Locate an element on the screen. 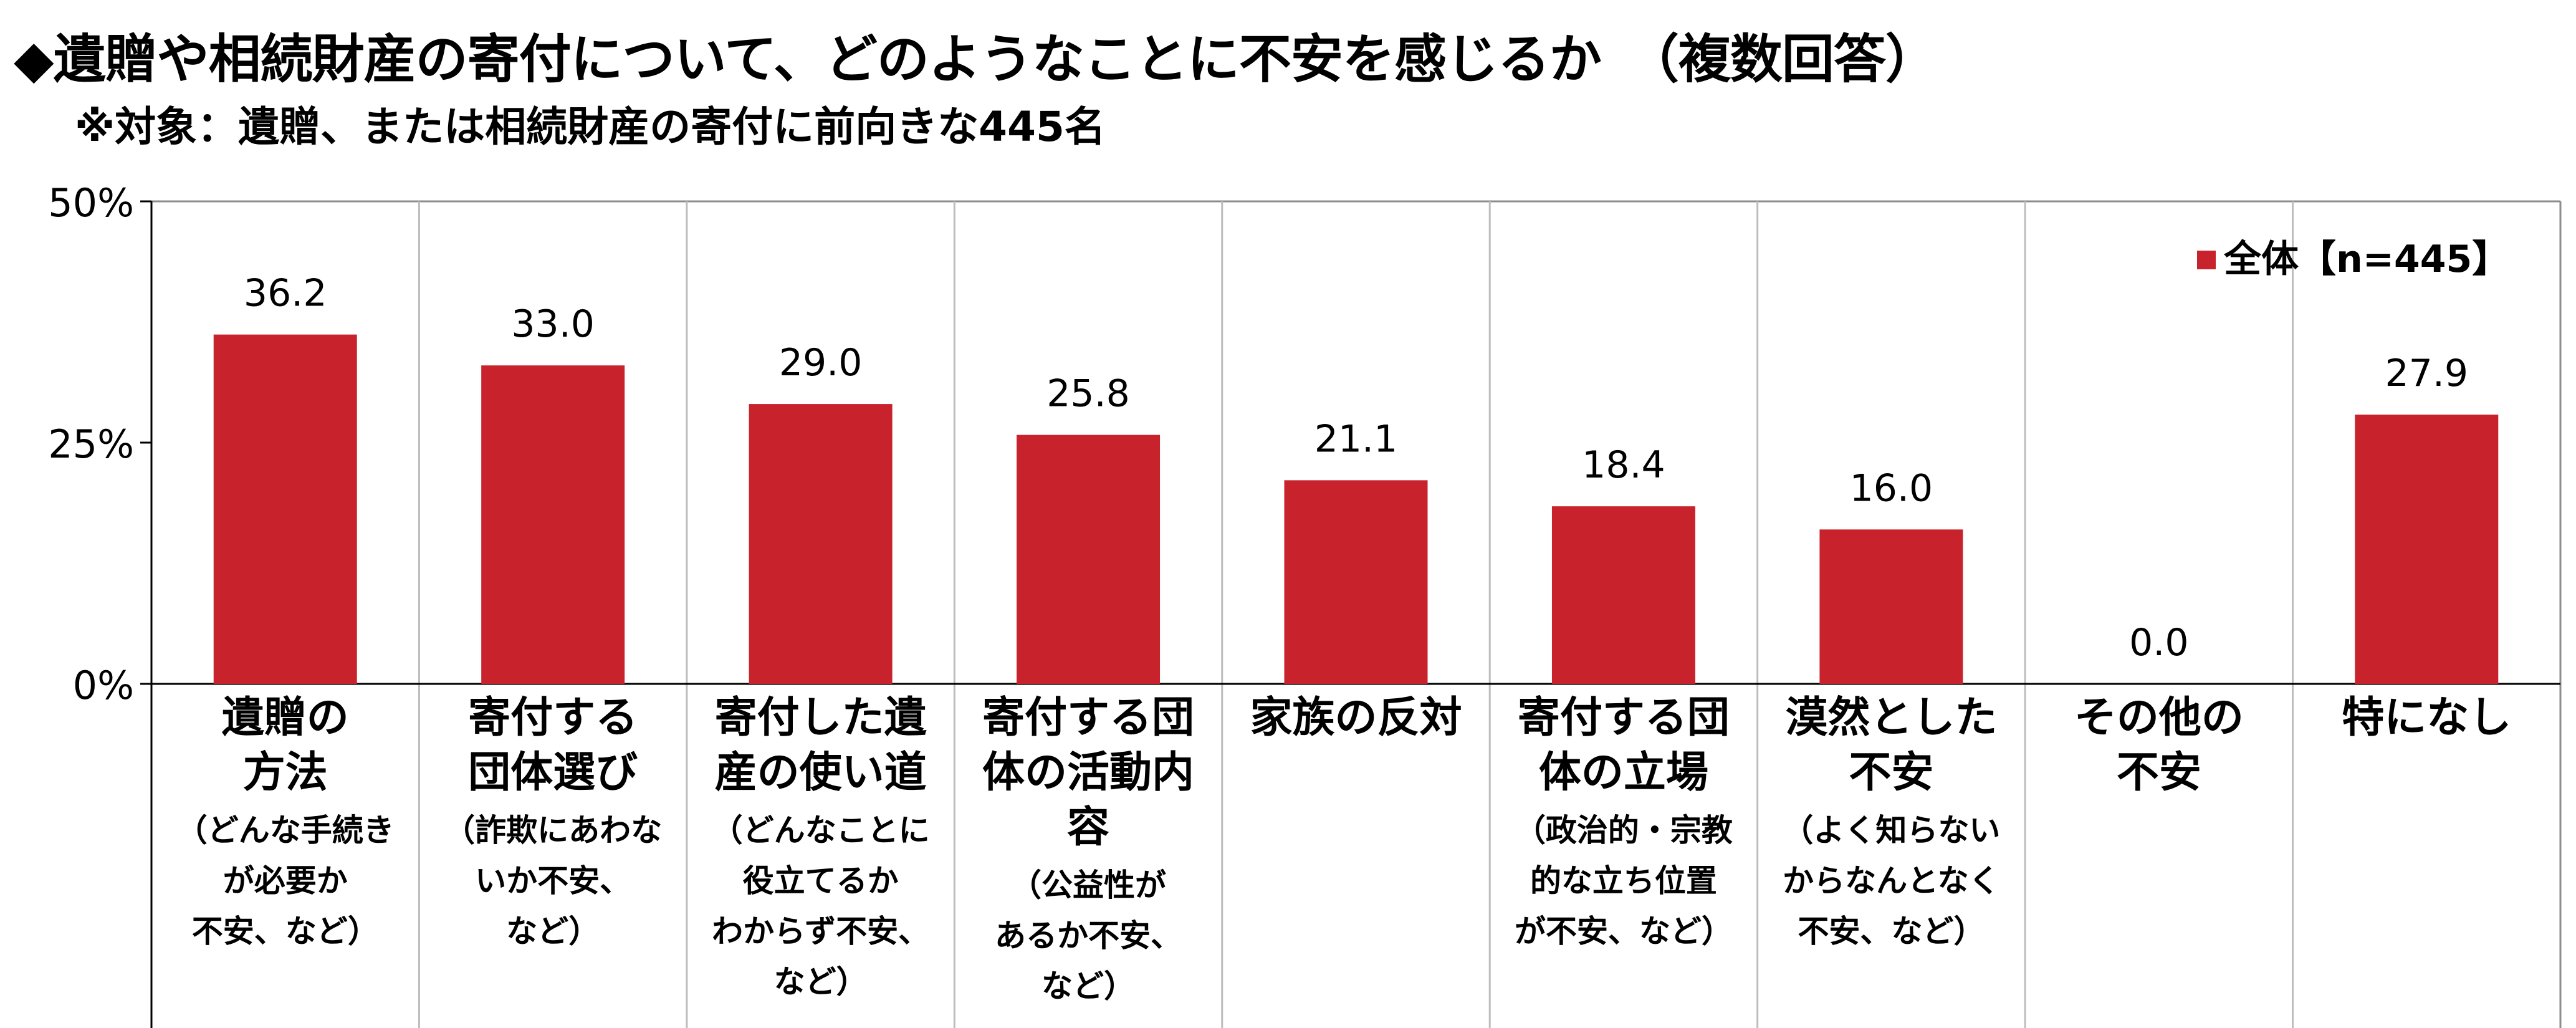 This screenshot has height=1028, width=2576. category-title: その他の 不安 is located at coordinates (2159, 745).